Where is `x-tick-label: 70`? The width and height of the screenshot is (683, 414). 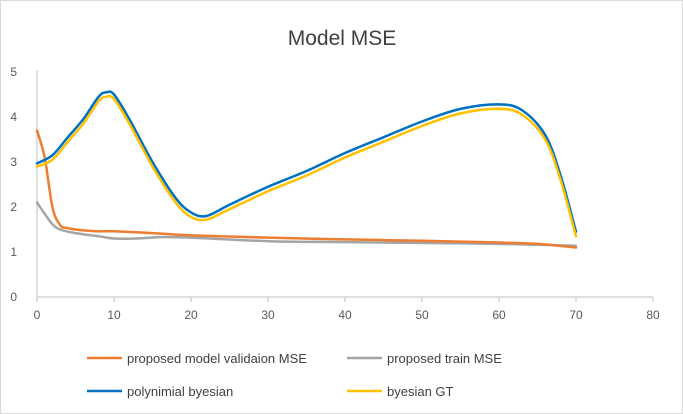 x-tick-label: 70 is located at coordinates (576, 315).